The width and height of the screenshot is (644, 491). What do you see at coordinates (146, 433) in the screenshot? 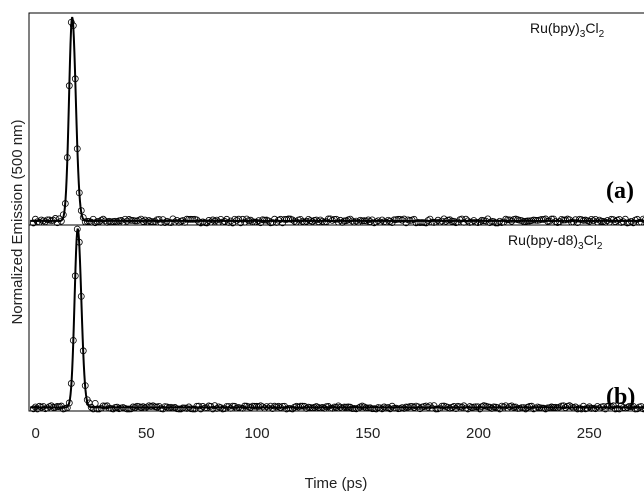
I see `x-tick-label: 50` at bounding box center [146, 433].